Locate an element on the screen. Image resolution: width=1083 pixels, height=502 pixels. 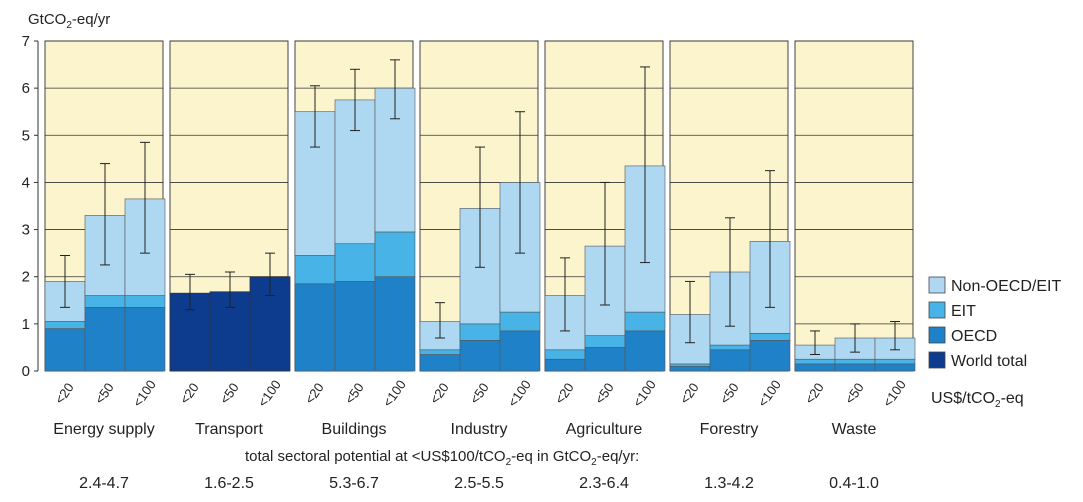
legend-item: World total is located at coordinates (977, 360).